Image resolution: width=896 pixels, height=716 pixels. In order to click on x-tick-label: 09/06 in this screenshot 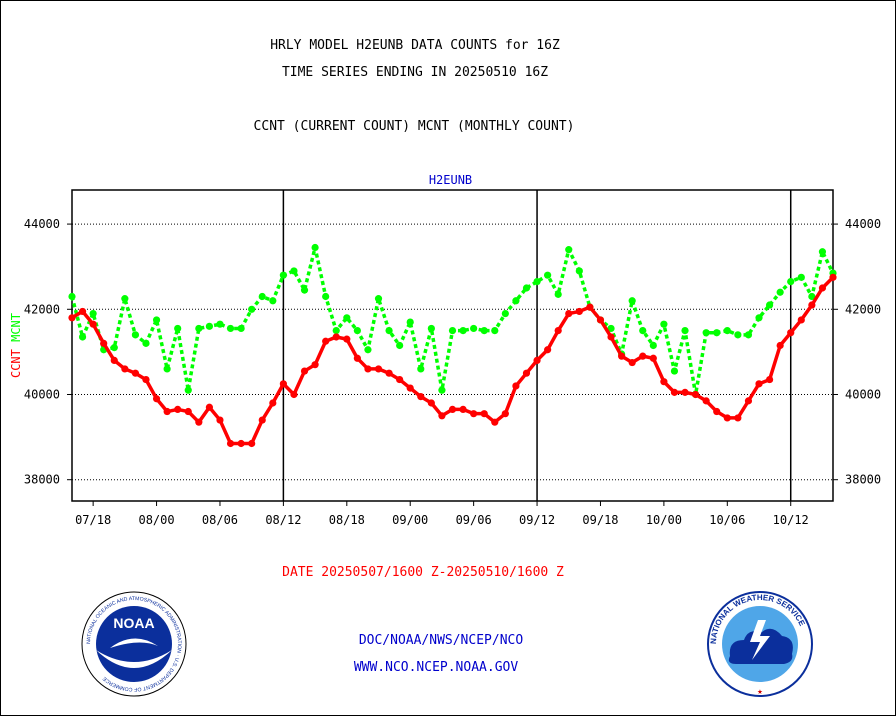, I will do `click(474, 520)`.